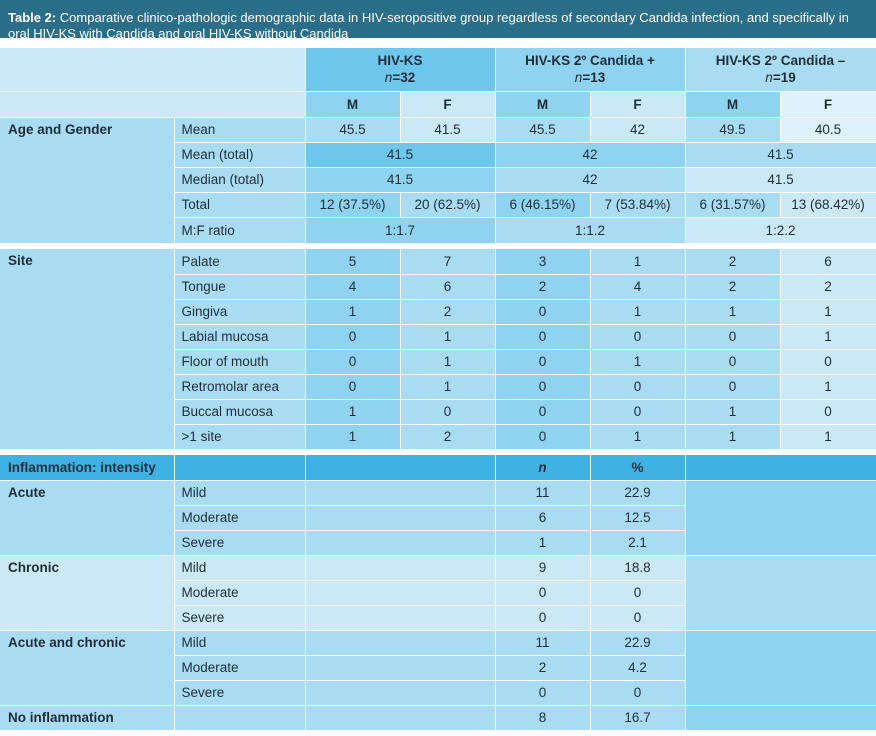 This screenshot has height=736, width=876. What do you see at coordinates (240, 437) in the screenshot?
I see `row-label: >1 site` at bounding box center [240, 437].